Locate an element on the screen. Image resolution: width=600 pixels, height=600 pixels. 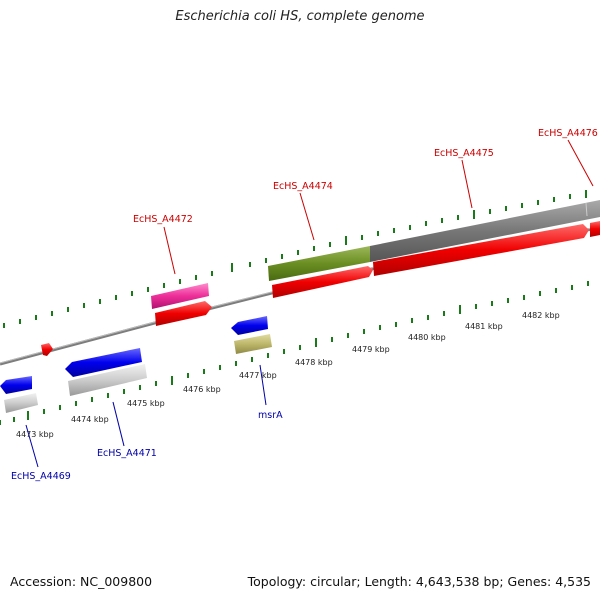
gene-echs-a4475-gray is located at coordinates (485, 231).